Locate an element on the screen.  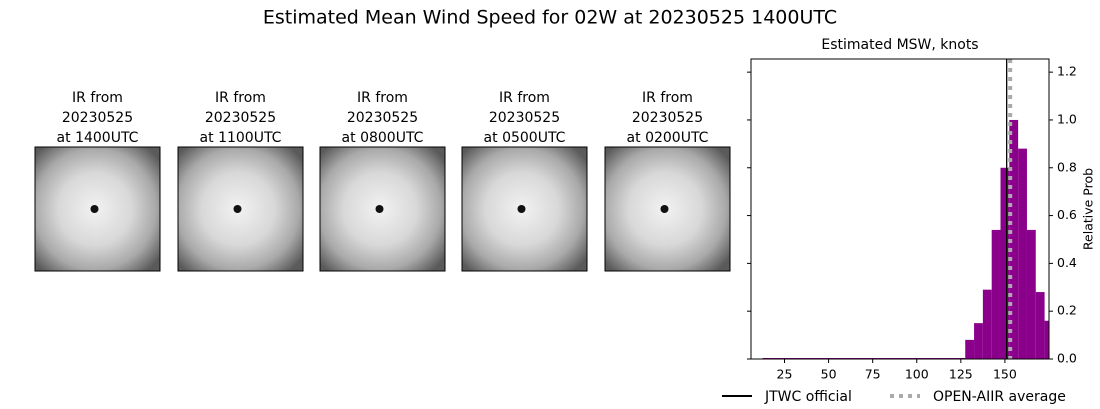
panel-caption: at 1100UTC is located at coordinates (241, 138).